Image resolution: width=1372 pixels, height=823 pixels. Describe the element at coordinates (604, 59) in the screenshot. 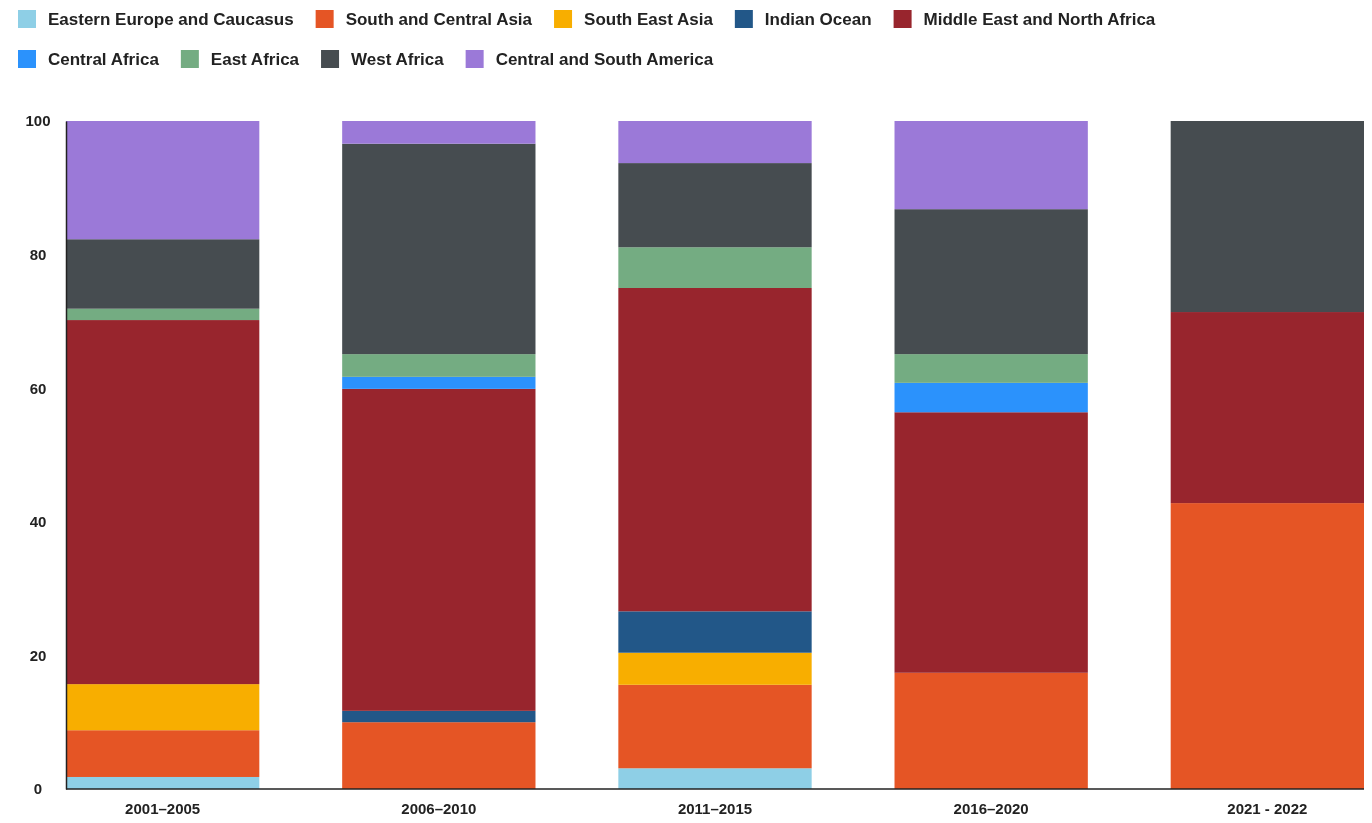

I see `legend-label: Central and South America` at that location.